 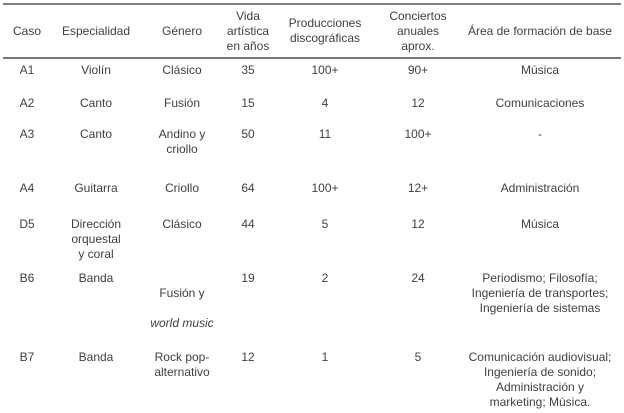 I want to click on cell-especialidad: Guitarra, so click(x=96, y=188).